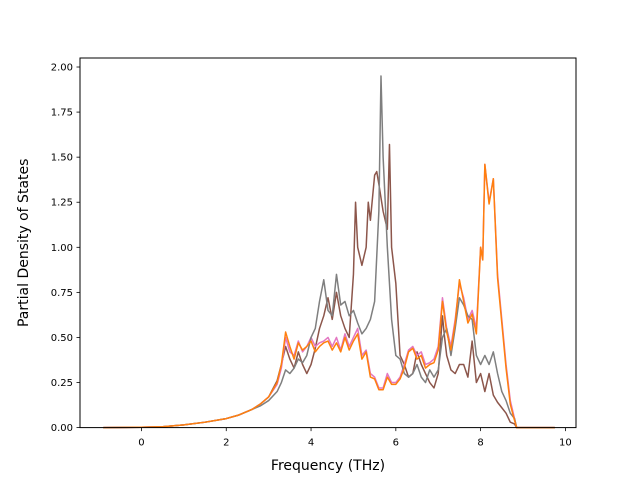 The width and height of the screenshot is (640, 480). I want to click on y-axis: 0.00 0.25 0.50 0.75 1.00 1.25 1.50 1.75 2.00, so click(65, 248).